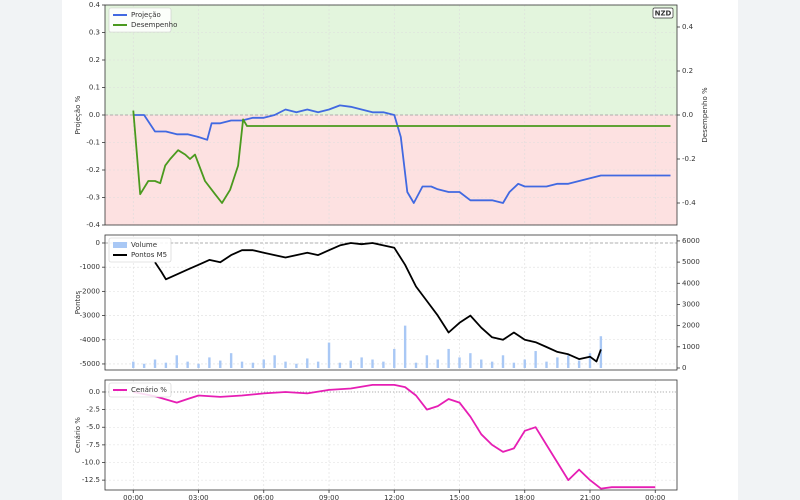 The image size is (800, 500). I want to click on y2-tick-label: 0.4, so click(688, 27).